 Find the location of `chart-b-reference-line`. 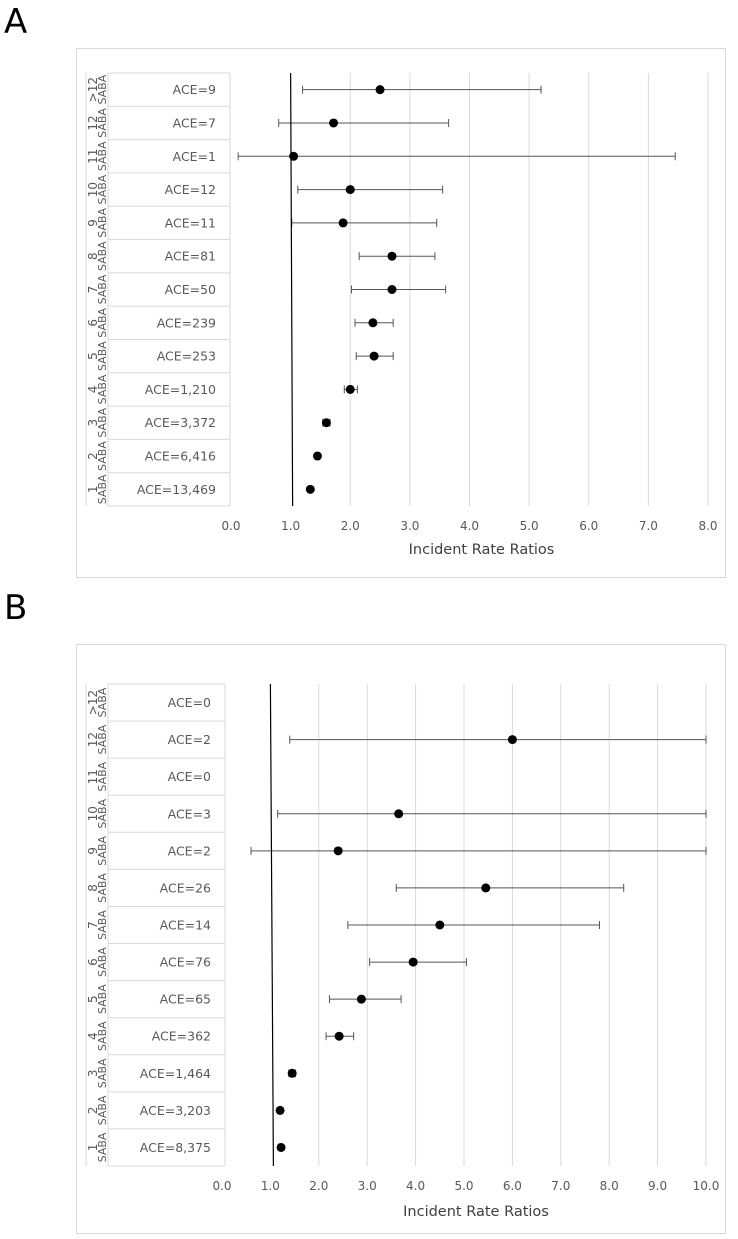

chart-b-reference-line is located at coordinates (271, 925).